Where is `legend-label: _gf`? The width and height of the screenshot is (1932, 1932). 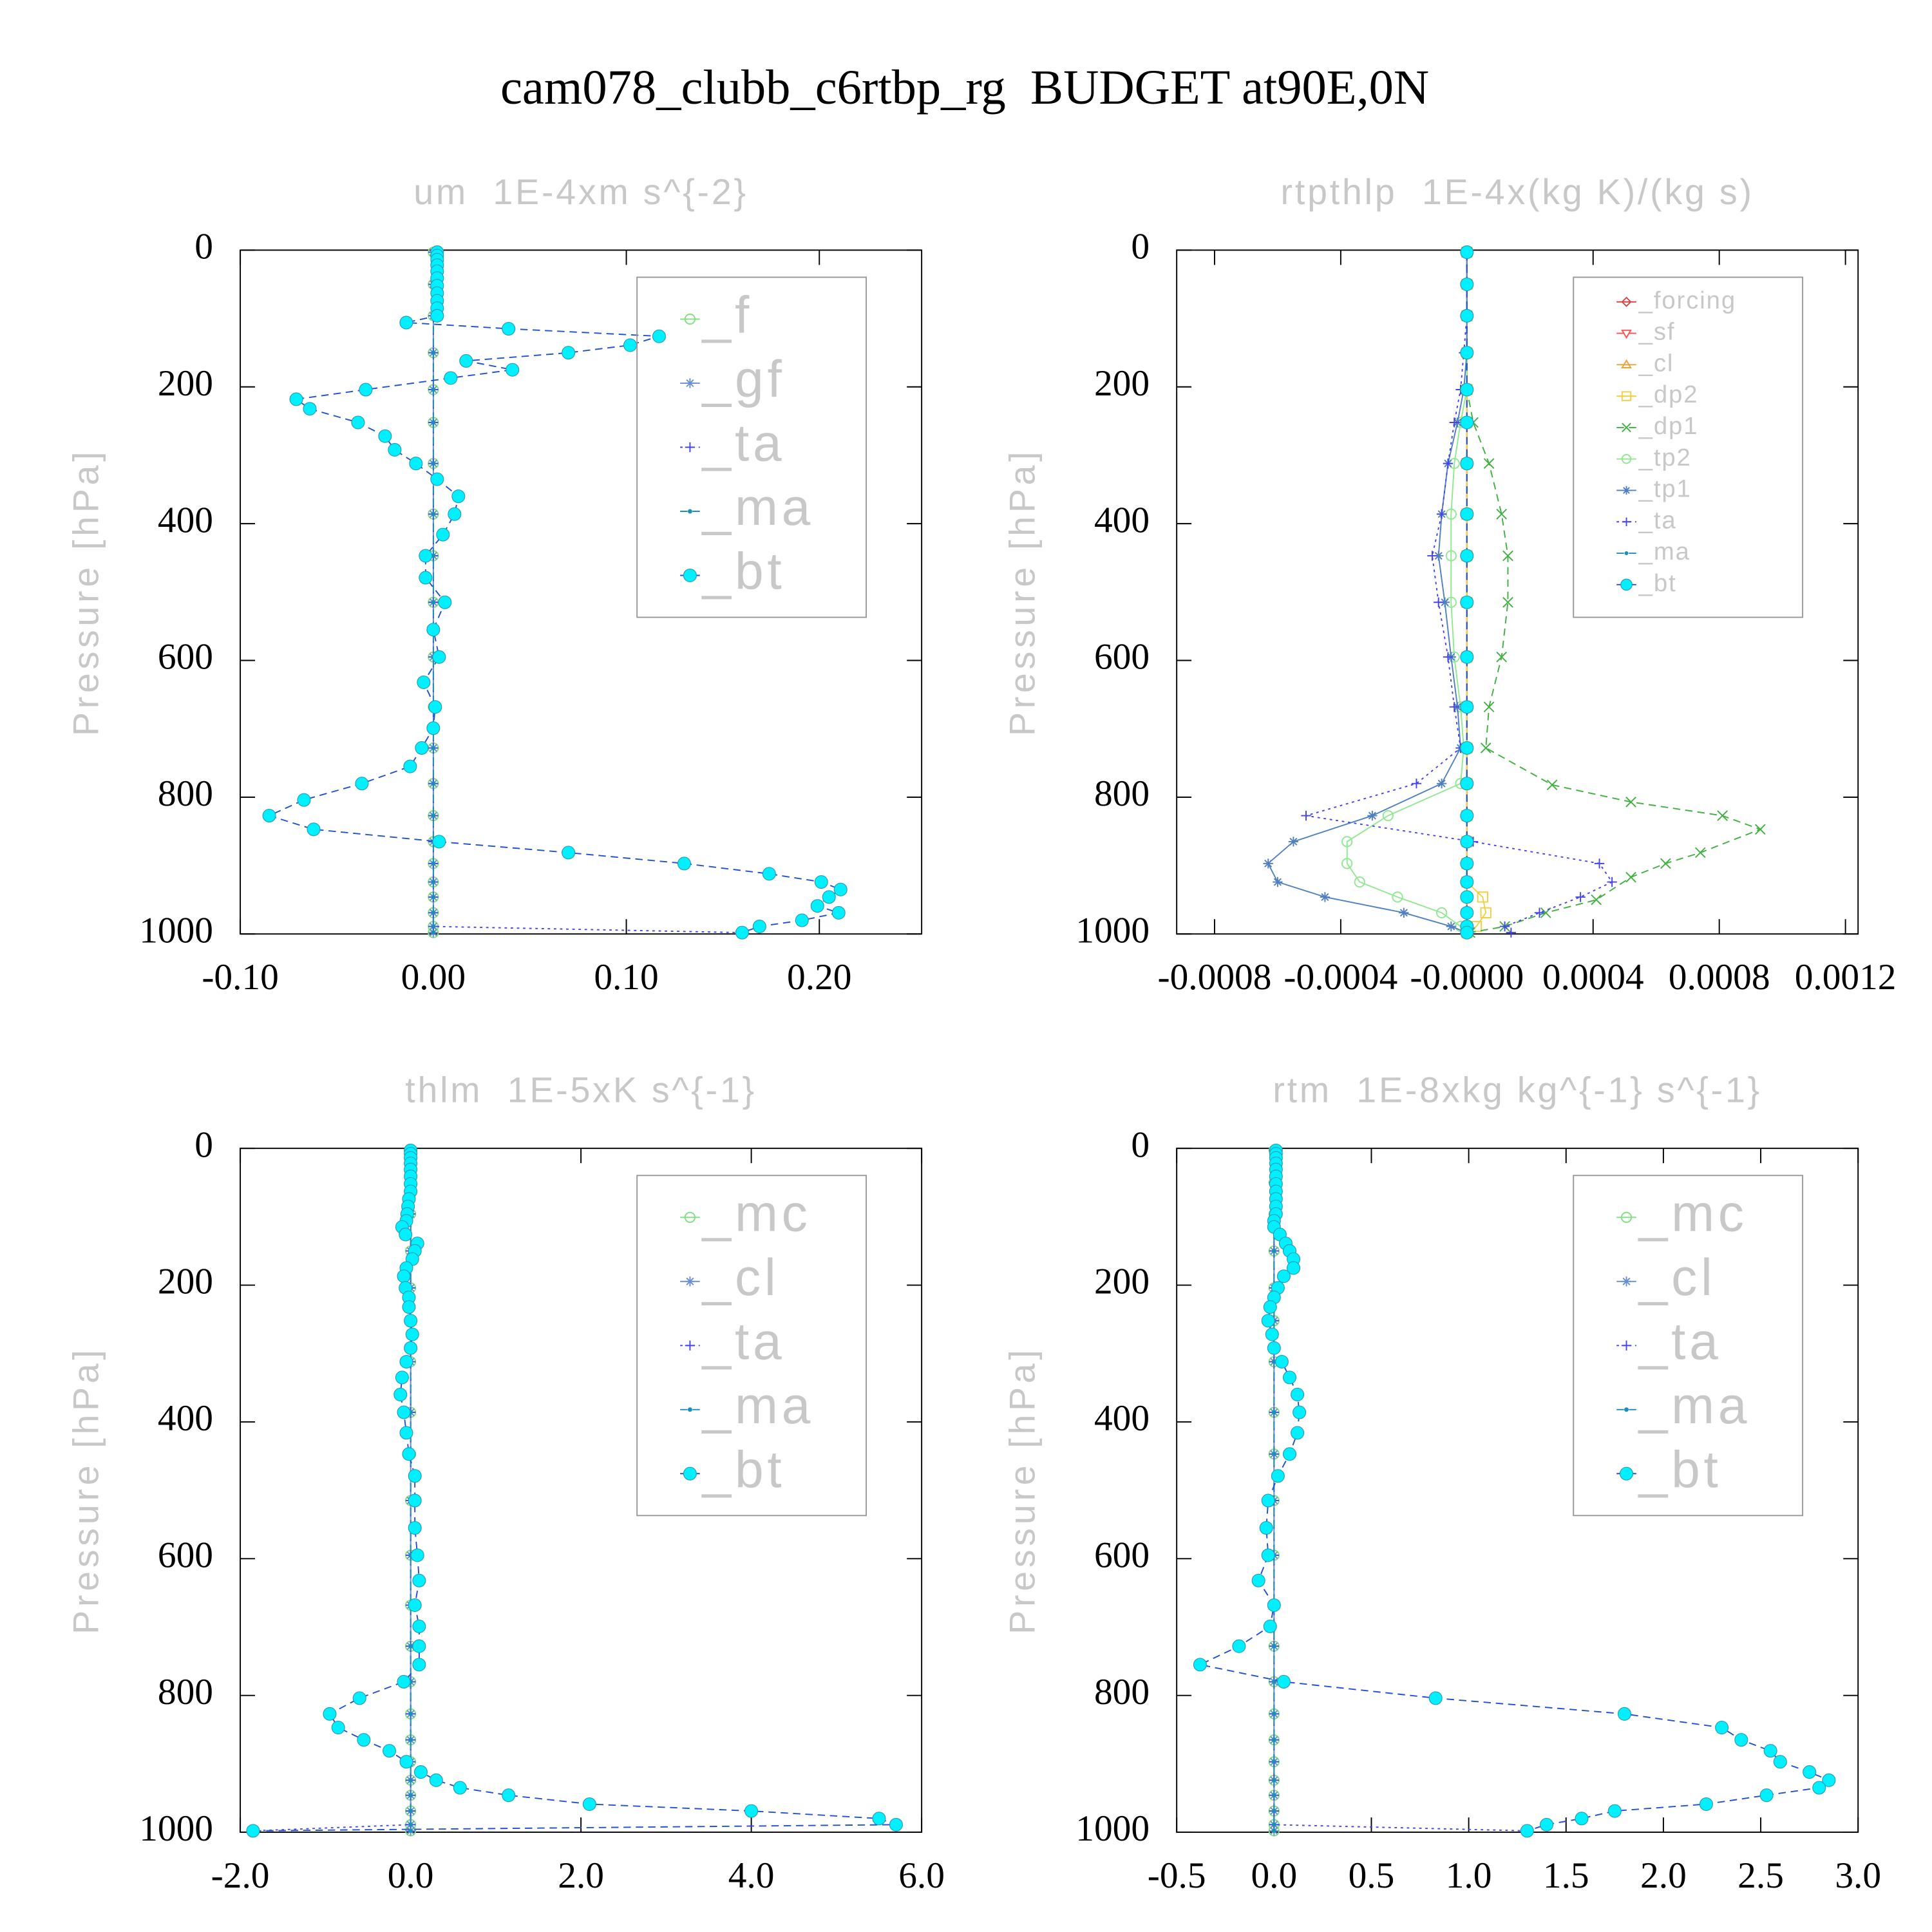 legend-label: _gf is located at coordinates (744, 379).